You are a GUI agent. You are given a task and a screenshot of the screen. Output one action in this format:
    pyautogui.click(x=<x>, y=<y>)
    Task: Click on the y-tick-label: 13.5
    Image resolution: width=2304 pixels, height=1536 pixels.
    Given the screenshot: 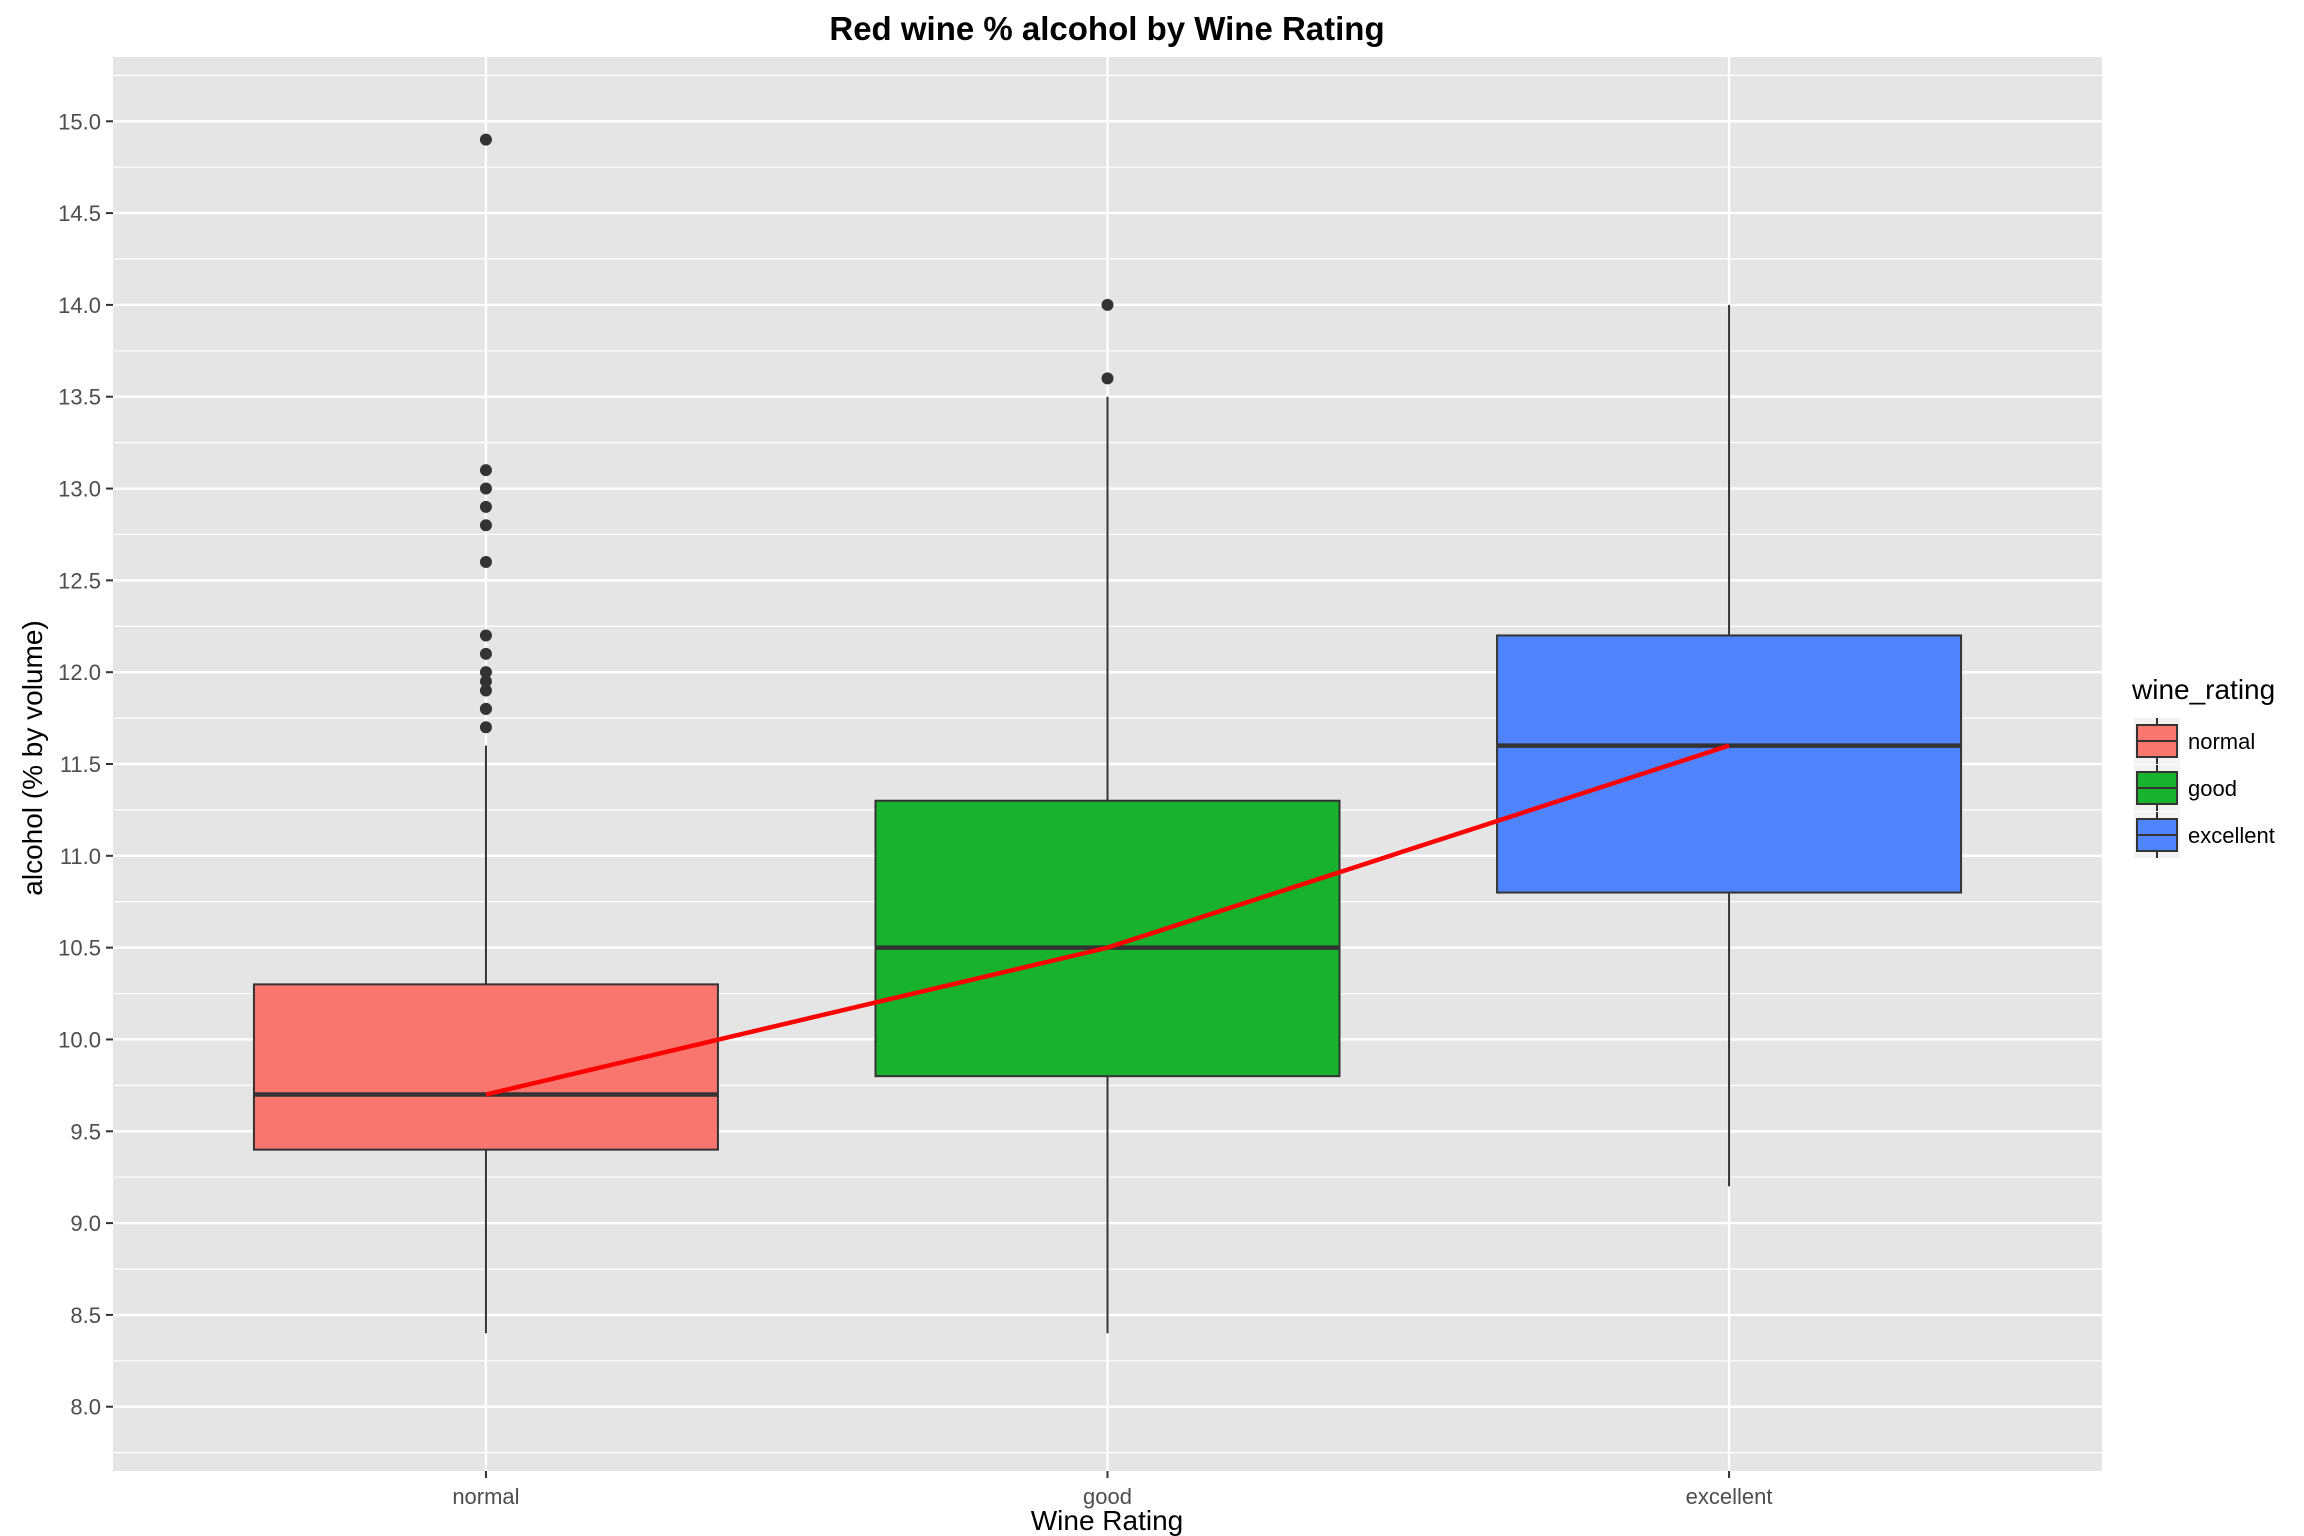 What is the action you would take?
    pyautogui.click(x=79, y=397)
    